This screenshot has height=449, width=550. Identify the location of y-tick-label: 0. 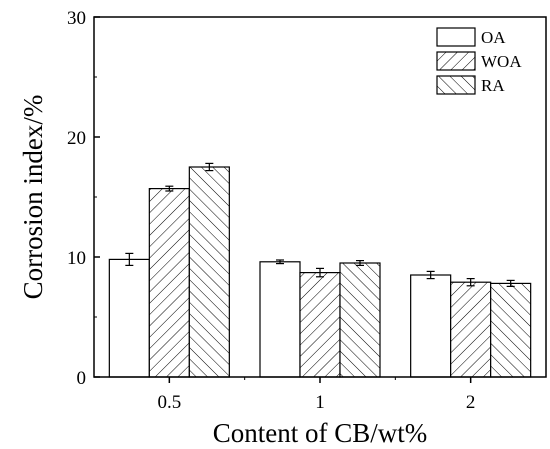
(82, 378).